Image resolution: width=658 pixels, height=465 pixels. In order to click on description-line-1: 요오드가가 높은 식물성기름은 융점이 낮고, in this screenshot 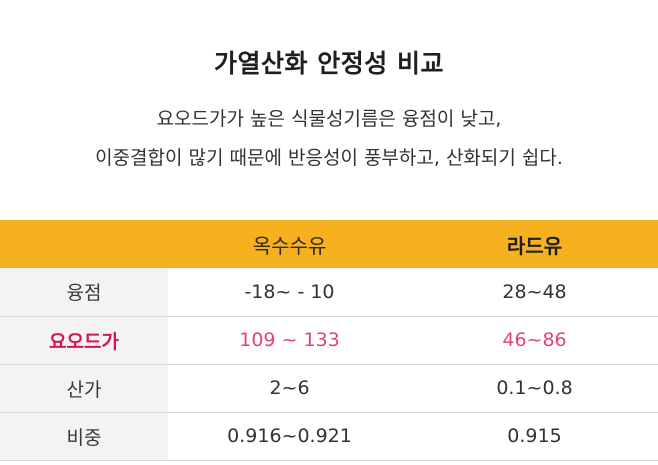, I will do `click(329, 119)`.